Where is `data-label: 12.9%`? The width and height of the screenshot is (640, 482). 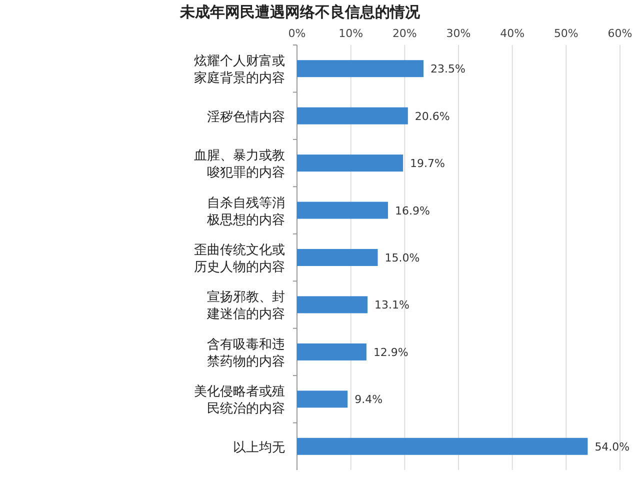 data-label: 12.9% is located at coordinates (390, 352).